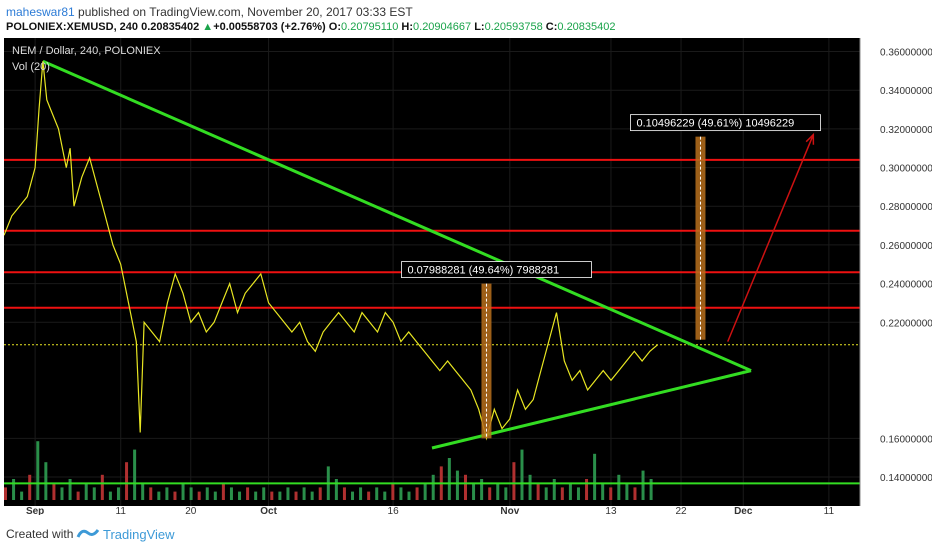 The width and height of the screenshot is (932, 550). Describe the element at coordinates (442, 27) in the screenshot. I see `high-value: 0.20904667` at that location.